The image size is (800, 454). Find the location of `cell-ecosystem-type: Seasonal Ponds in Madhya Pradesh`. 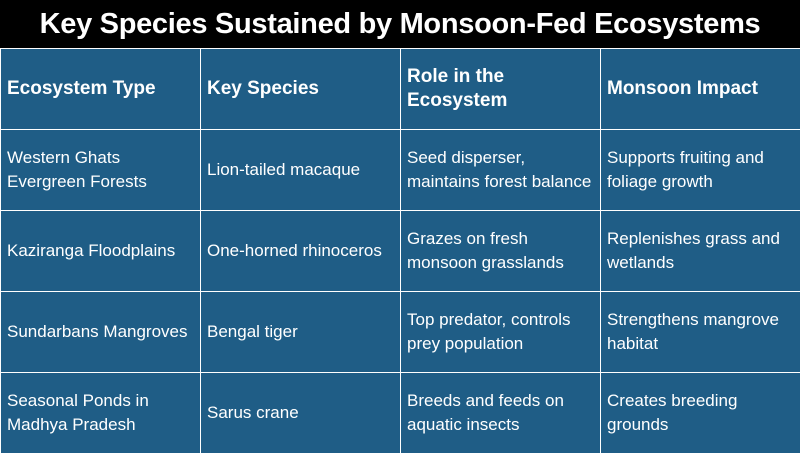

cell-ecosystem-type: Seasonal Ponds in Madhya Pradesh is located at coordinates (101, 413).